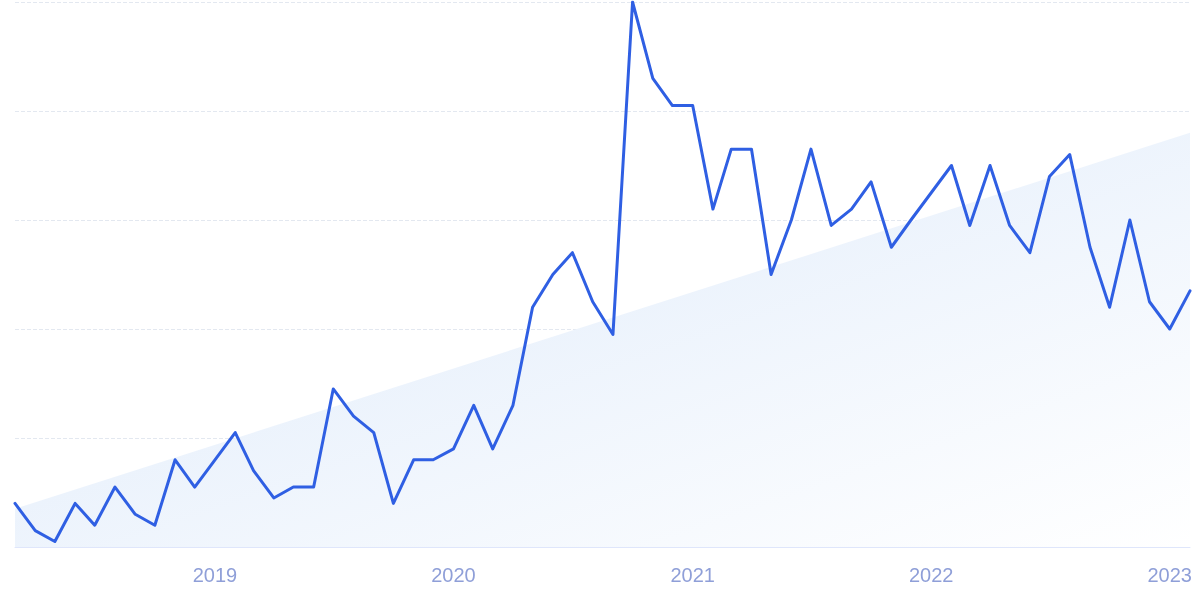 This screenshot has height=599, width=1200. I want to click on x-tick-label: 2021, so click(692, 575).